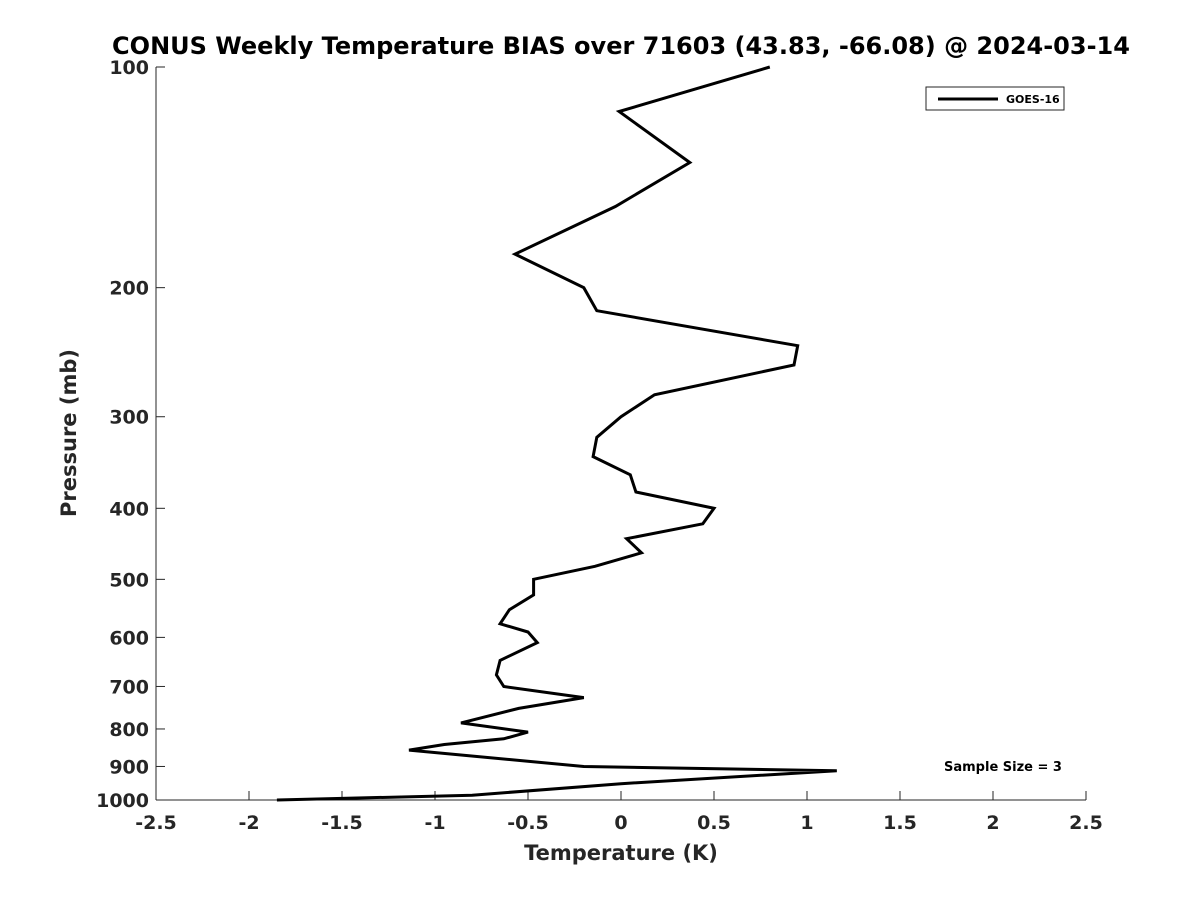  What do you see at coordinates (248, 823) in the screenshot?
I see `x-tick-label: -2` at bounding box center [248, 823].